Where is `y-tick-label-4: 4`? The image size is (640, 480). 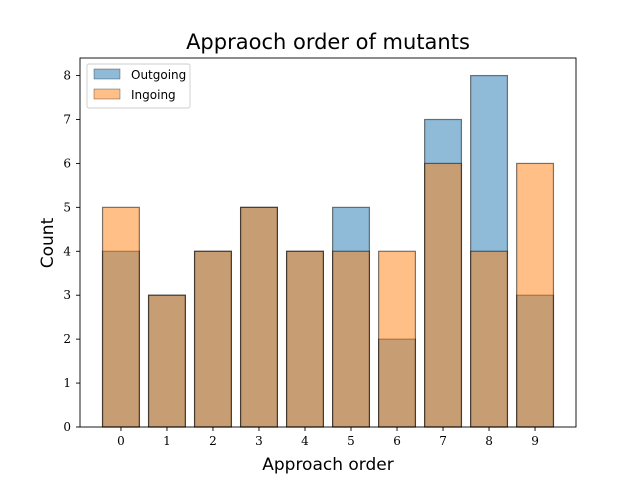 y-tick-label-4: 4 is located at coordinates (67, 251).